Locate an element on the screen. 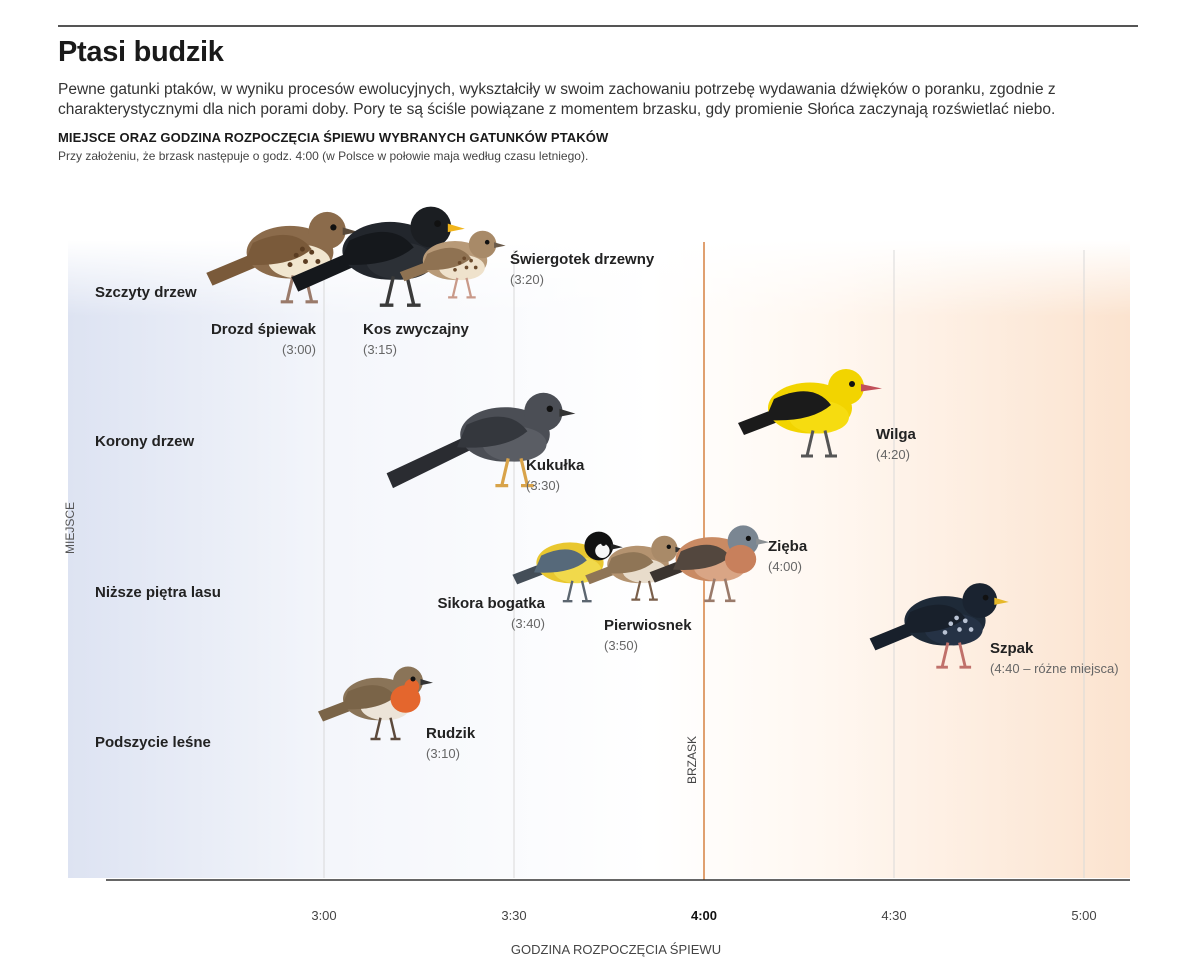  bird-time-label: (4:40 – różne miejsca) is located at coordinates (1054, 668).